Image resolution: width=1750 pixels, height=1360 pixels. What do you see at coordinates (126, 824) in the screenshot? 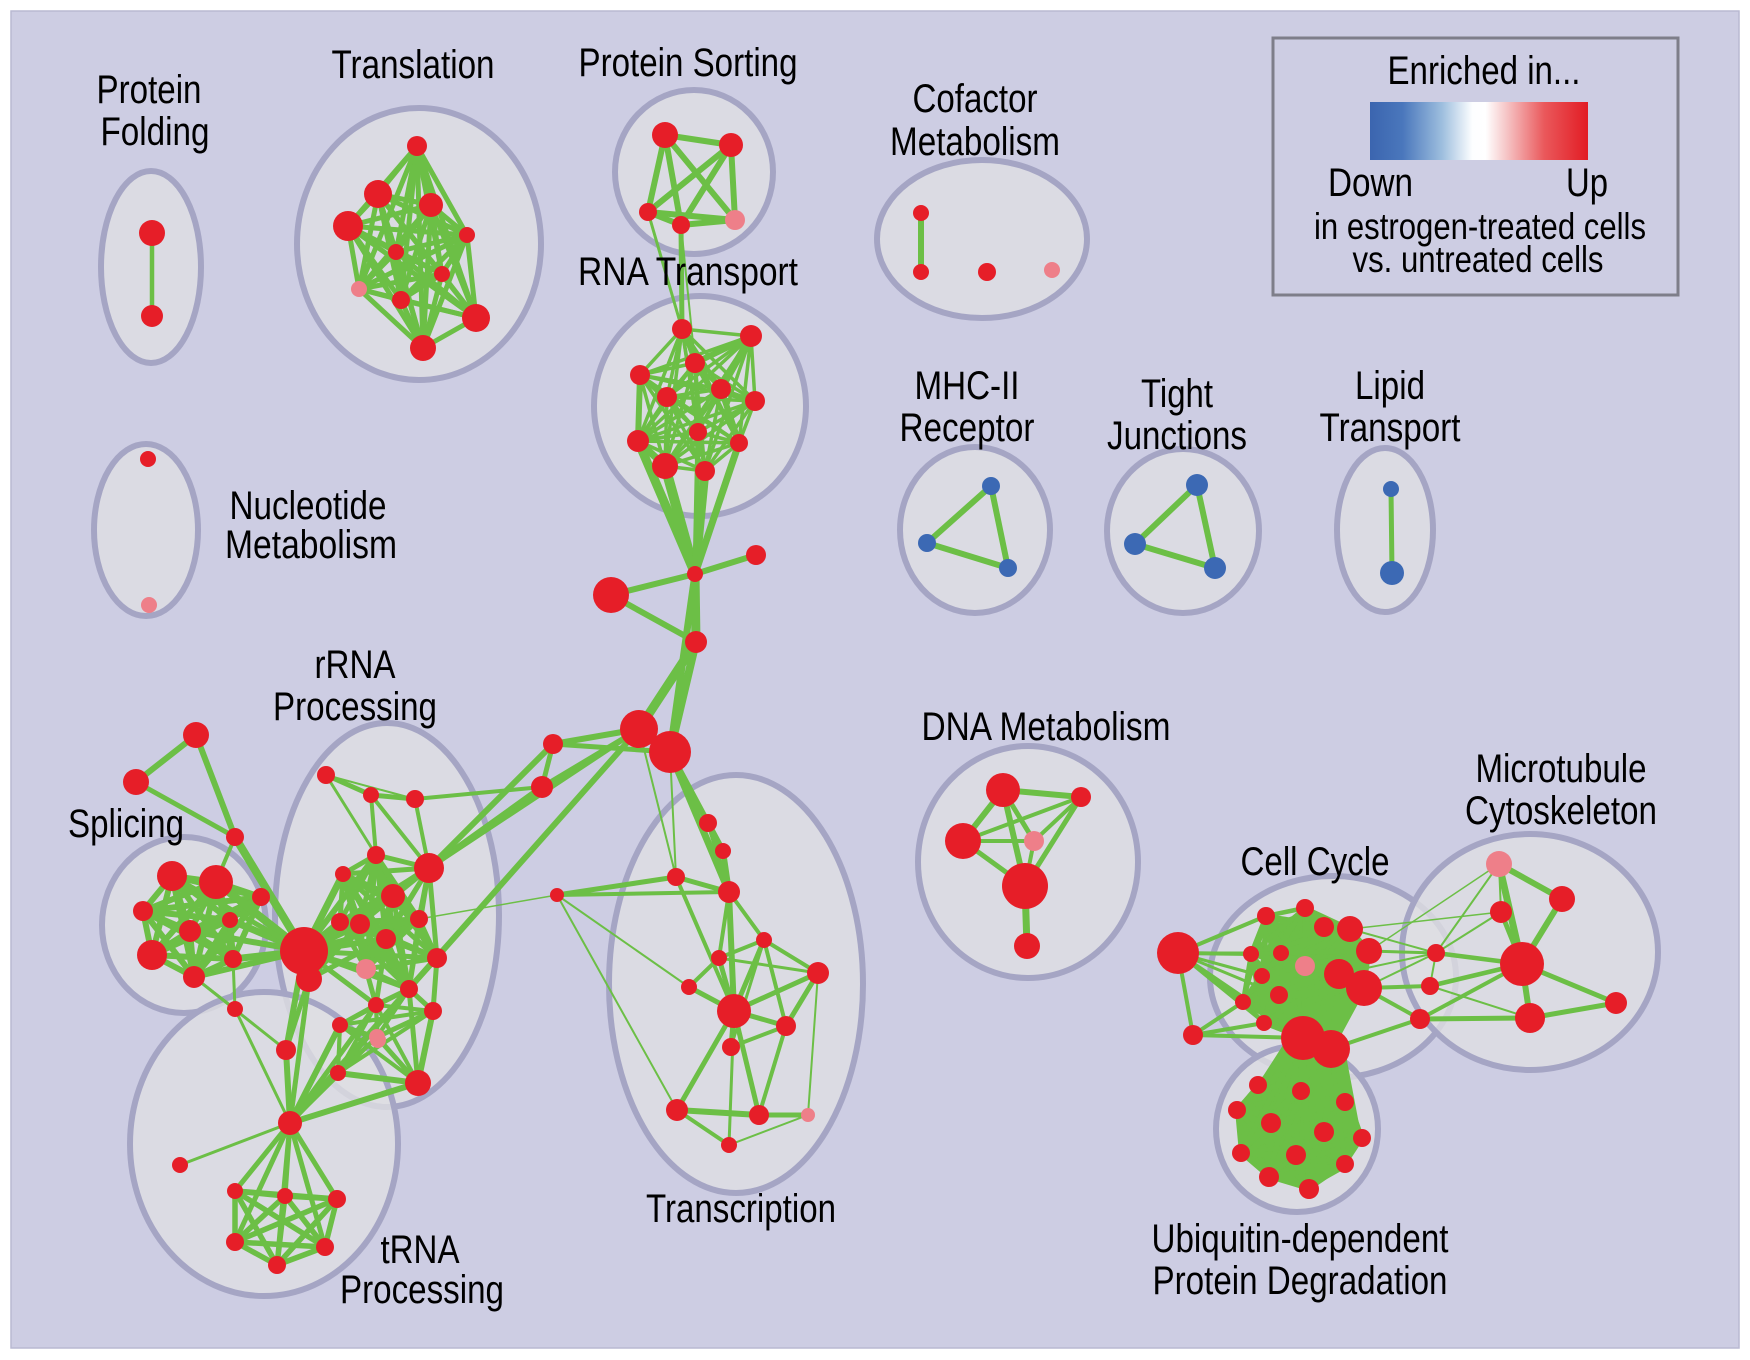
I see `svg-text: Splicing` at bounding box center [126, 824].